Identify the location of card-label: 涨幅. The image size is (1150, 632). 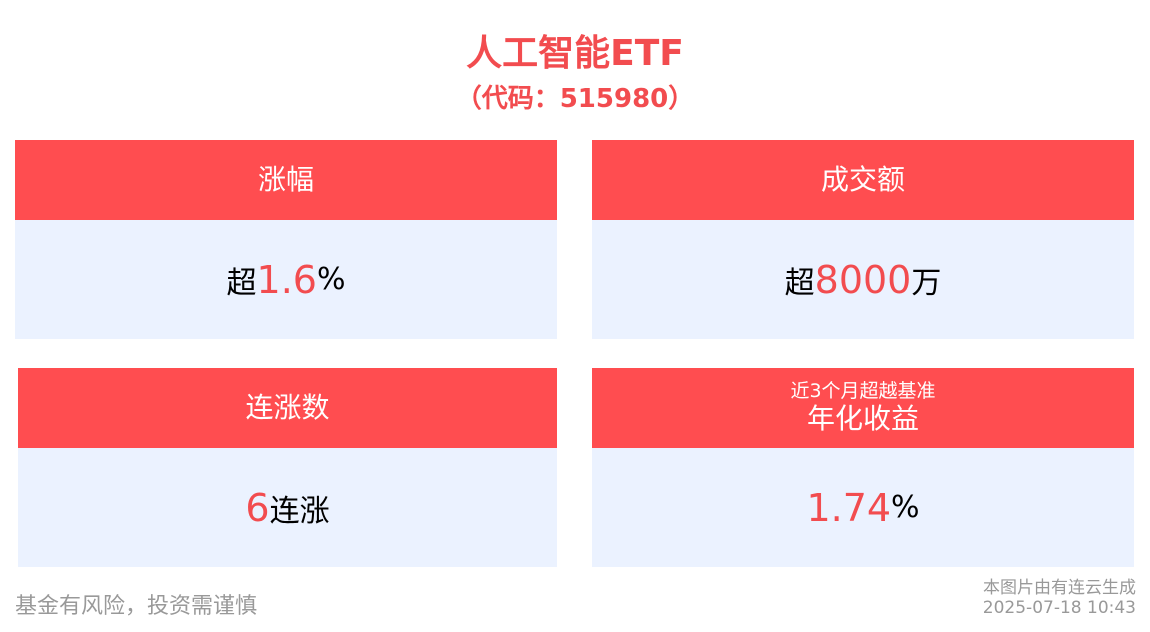
(285, 179).